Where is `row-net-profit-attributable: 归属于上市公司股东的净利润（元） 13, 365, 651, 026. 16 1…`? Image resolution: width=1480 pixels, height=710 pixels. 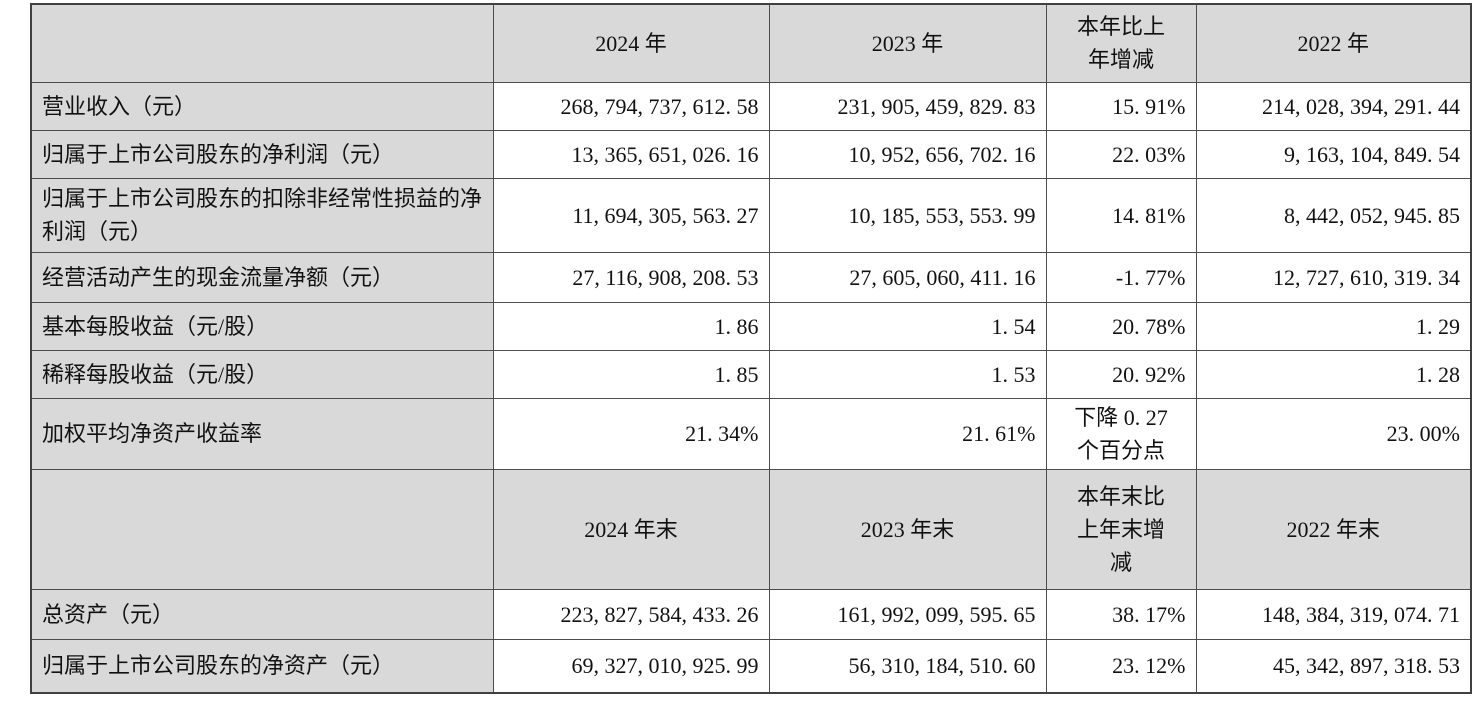
row-net-profit-attributable: 归属于上市公司股东的净利润（元） 13, 365, 651, 026. 16 1… is located at coordinates (751, 154).